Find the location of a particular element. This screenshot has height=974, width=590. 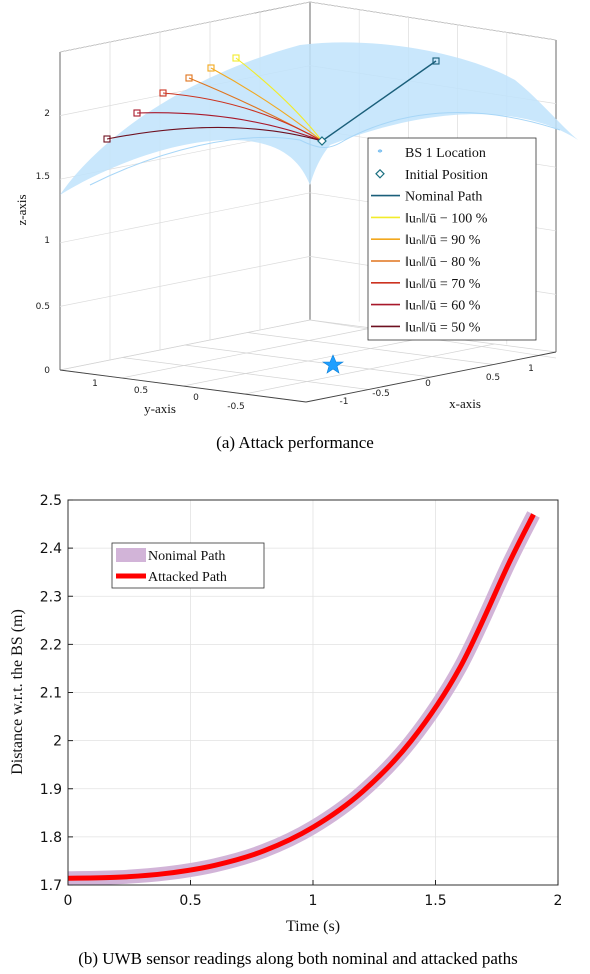

legend-label: ‖uₙ‖/ū = 60 % is located at coordinates (443, 306).